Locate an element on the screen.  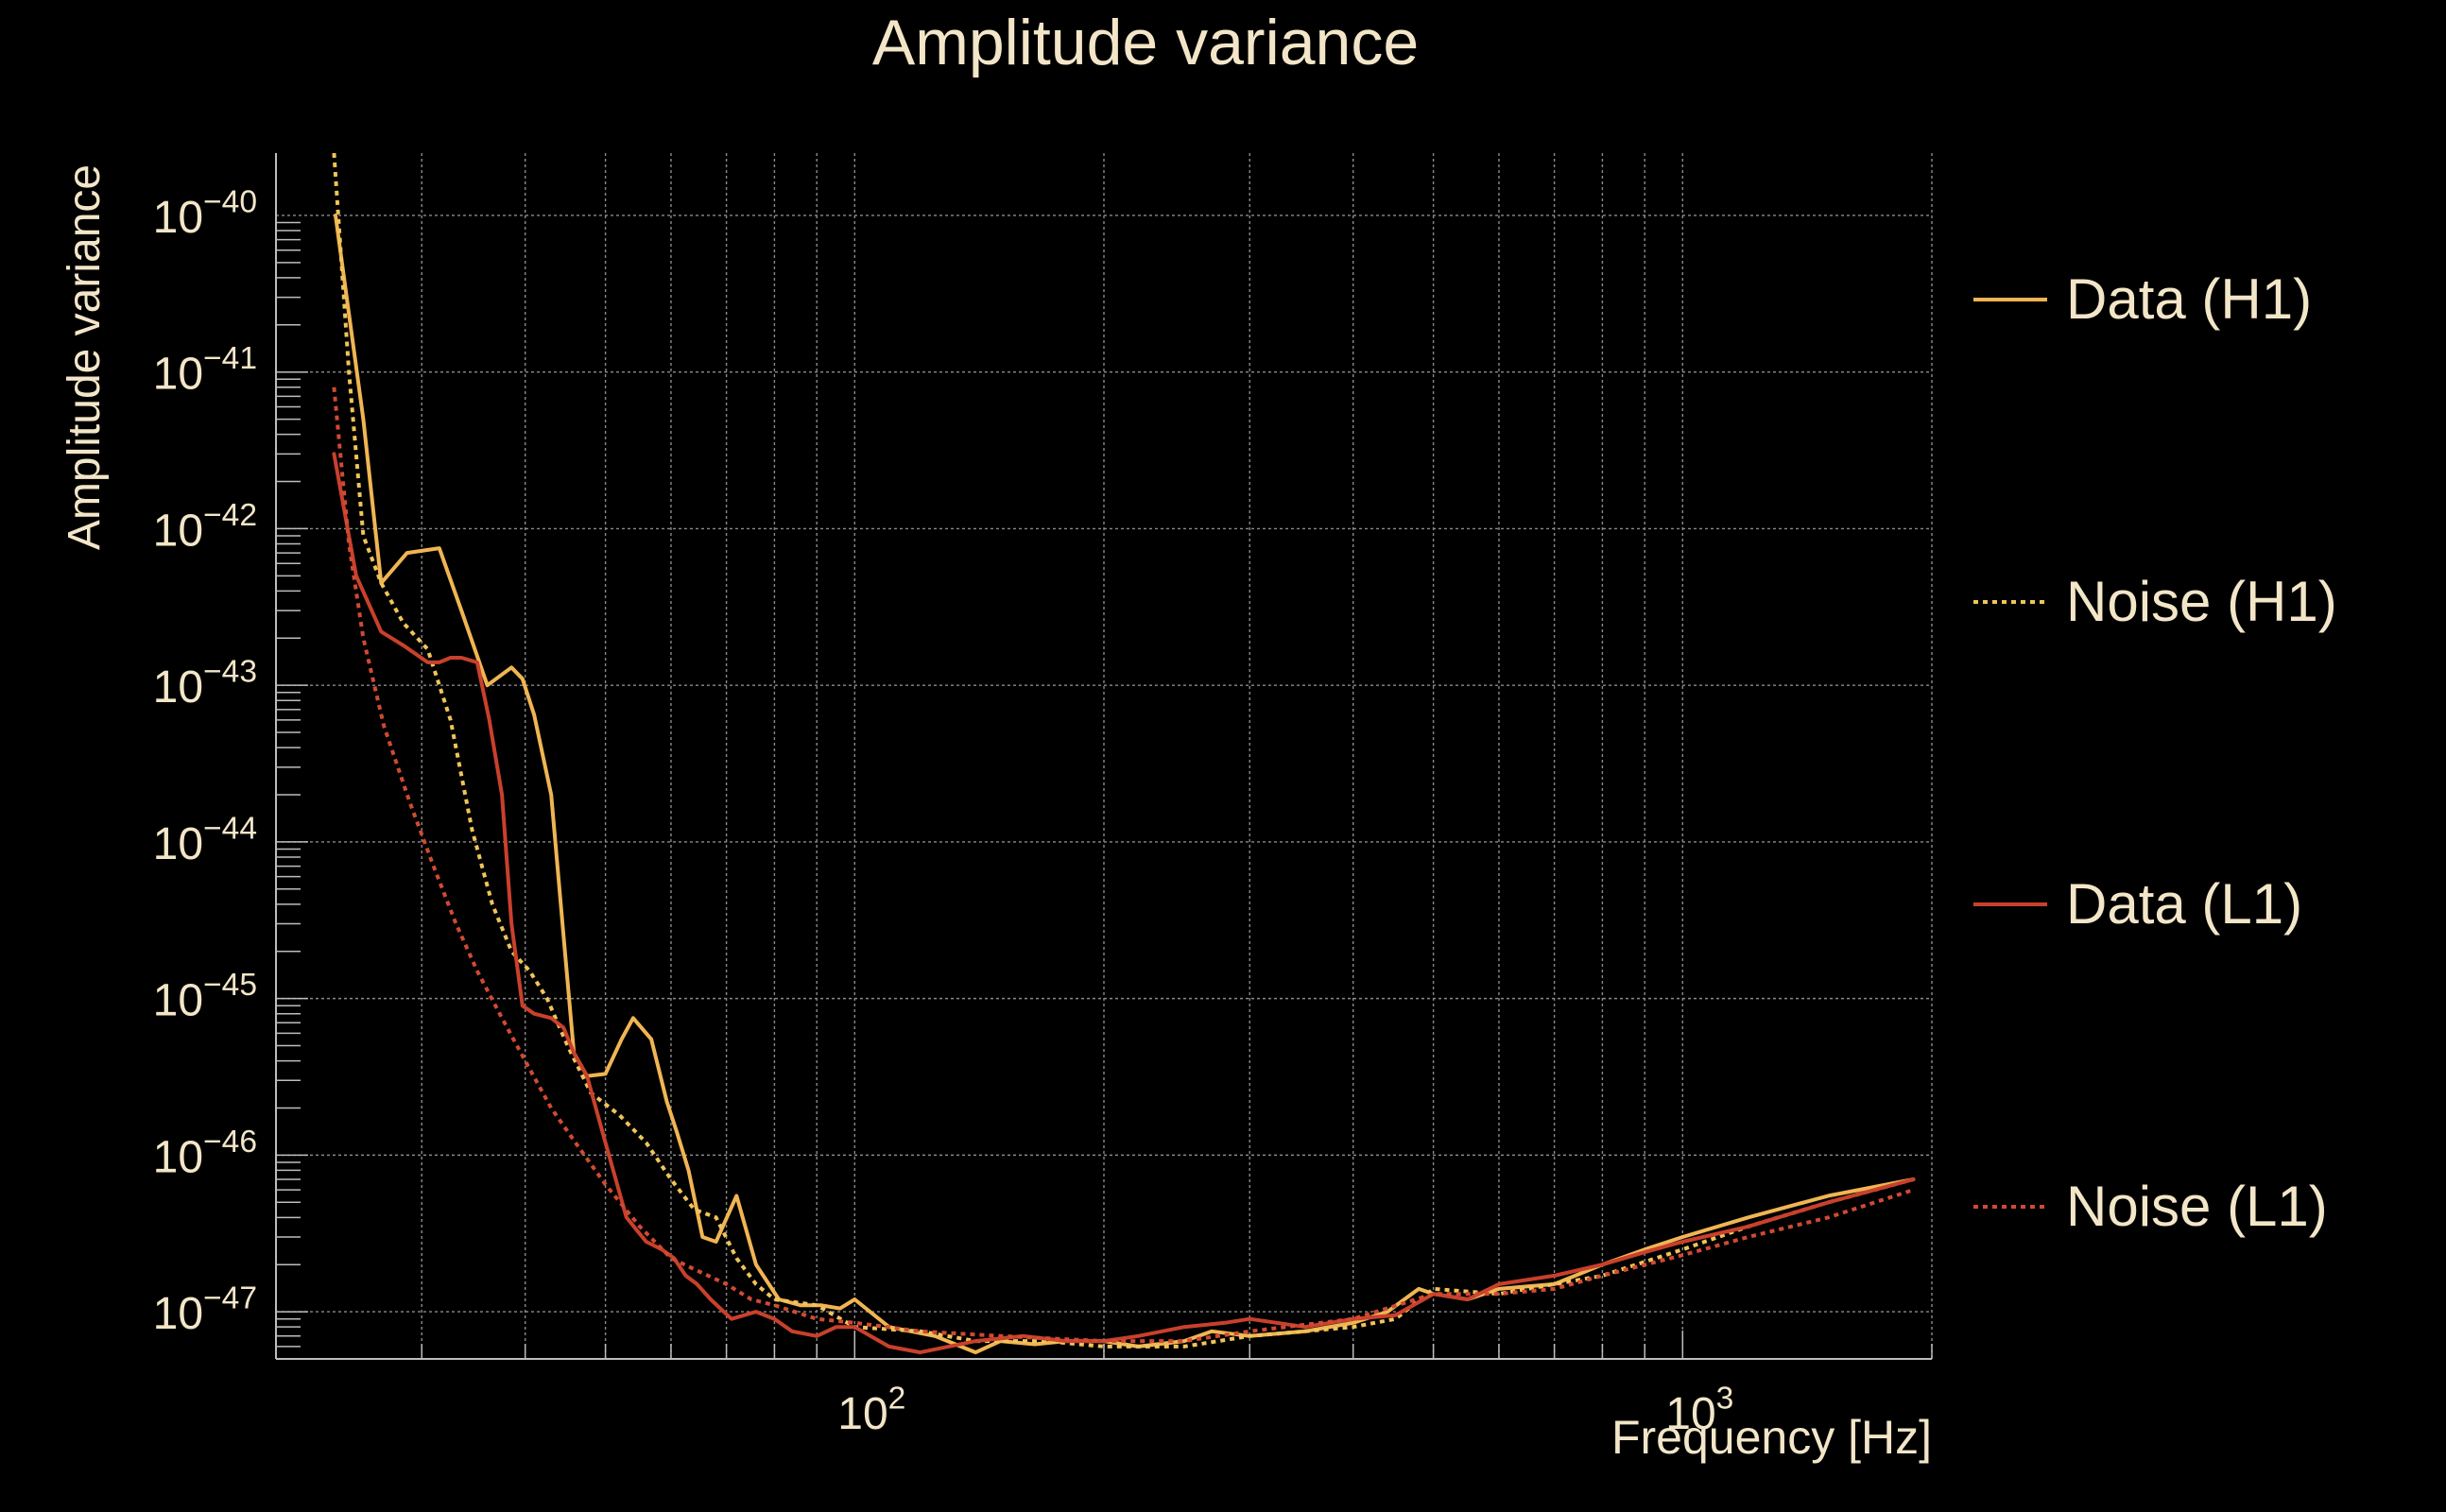
y-tick-label: 10−46 is located at coordinates (205, 1154).